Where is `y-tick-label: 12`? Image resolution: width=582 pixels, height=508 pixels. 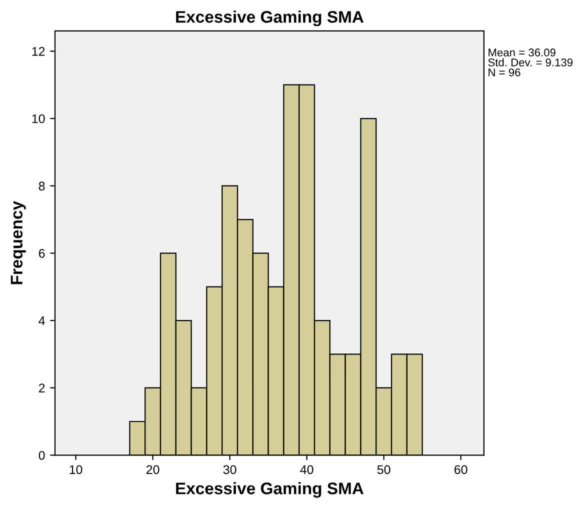 y-tick-label: 12 is located at coordinates (38, 51).